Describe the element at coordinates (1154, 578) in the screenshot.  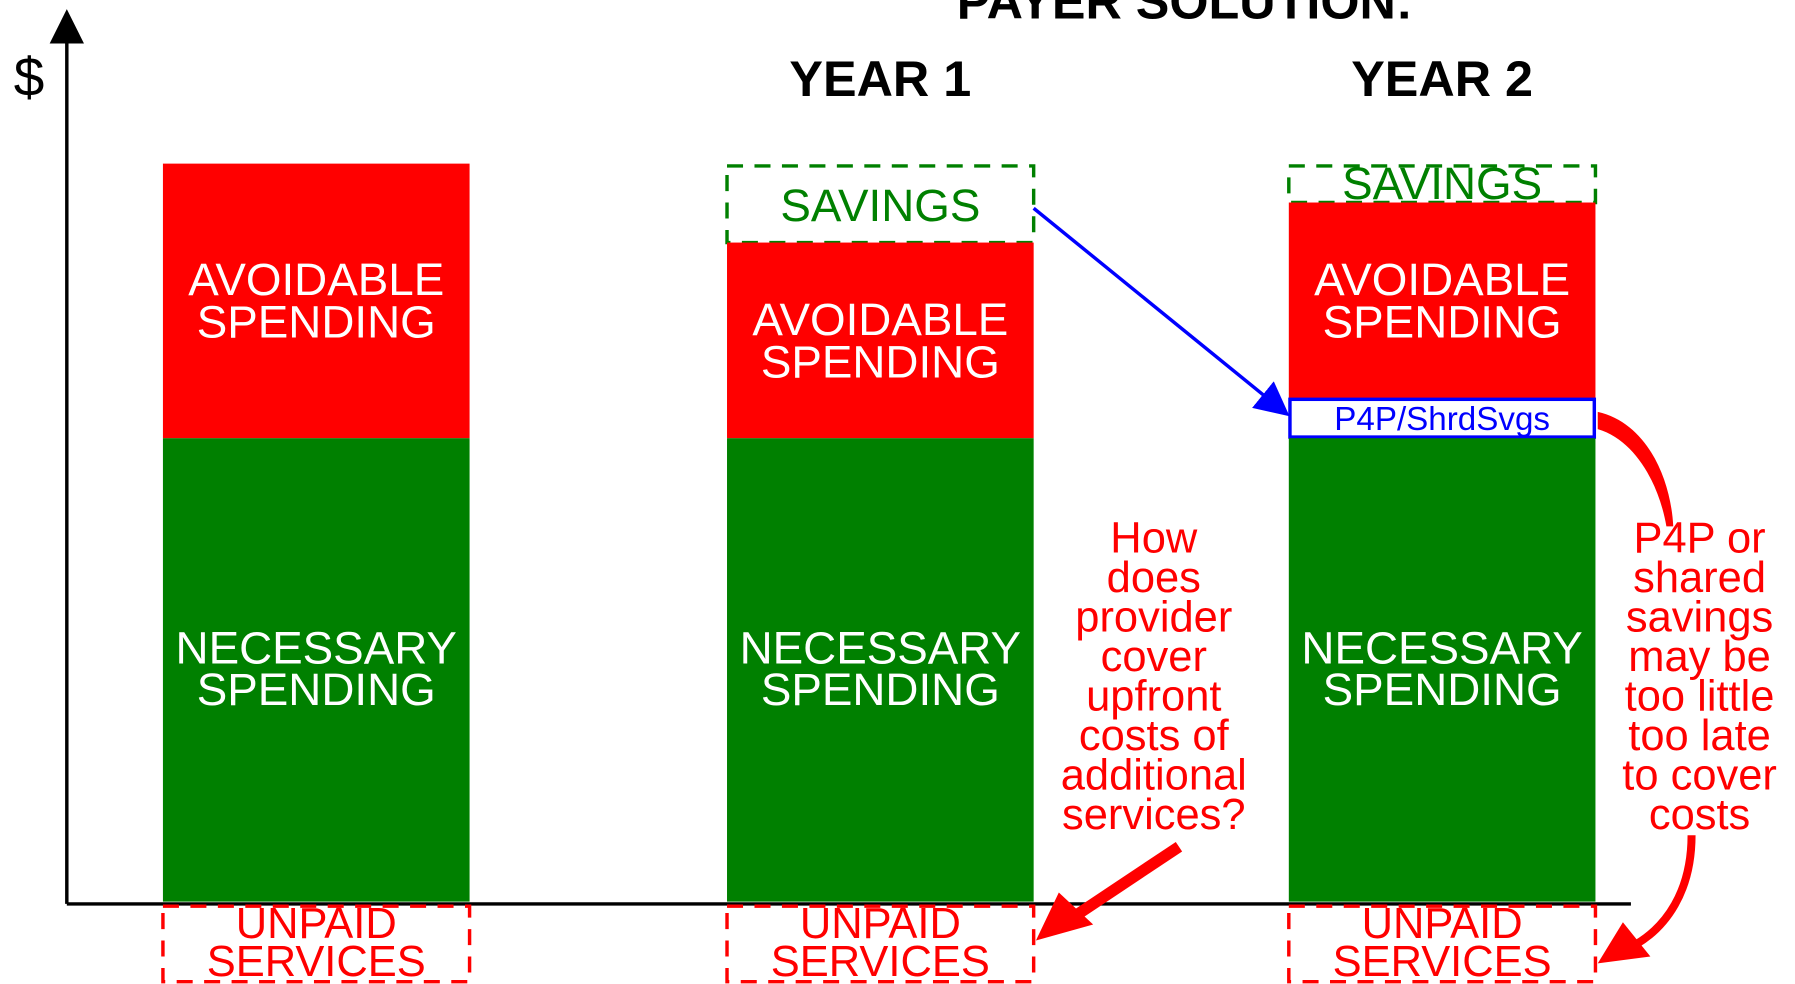
I see `annotation-line: does` at that location.